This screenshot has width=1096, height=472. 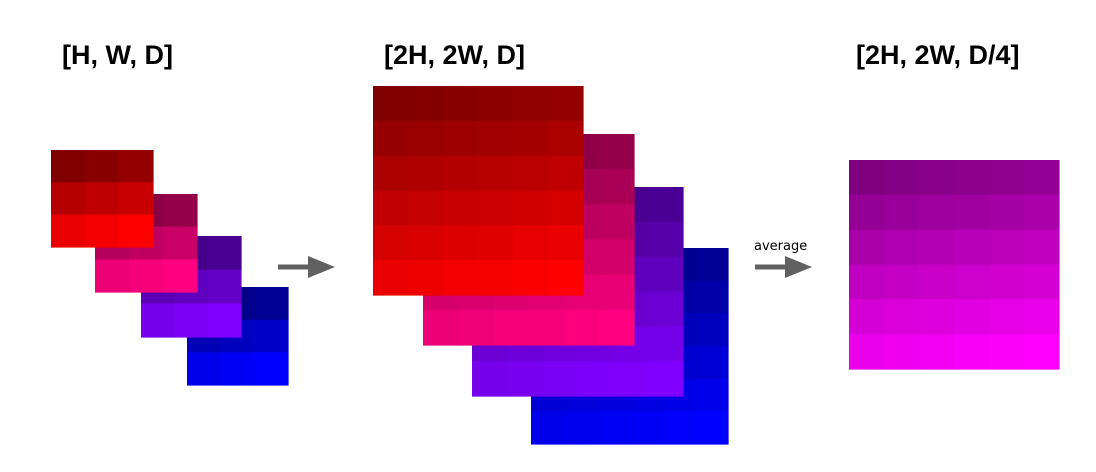 What do you see at coordinates (306, 267) in the screenshot?
I see `upsample-arrow` at bounding box center [306, 267].